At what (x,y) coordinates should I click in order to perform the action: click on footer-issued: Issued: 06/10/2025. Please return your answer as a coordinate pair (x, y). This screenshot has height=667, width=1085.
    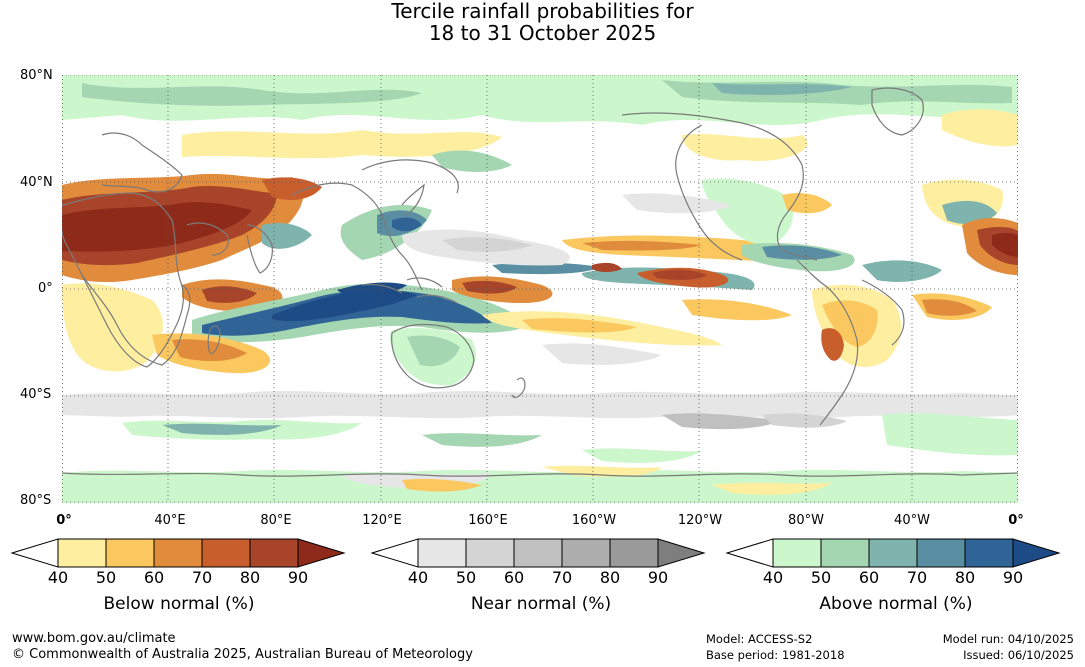
    Looking at the image, I should click on (1018, 655).